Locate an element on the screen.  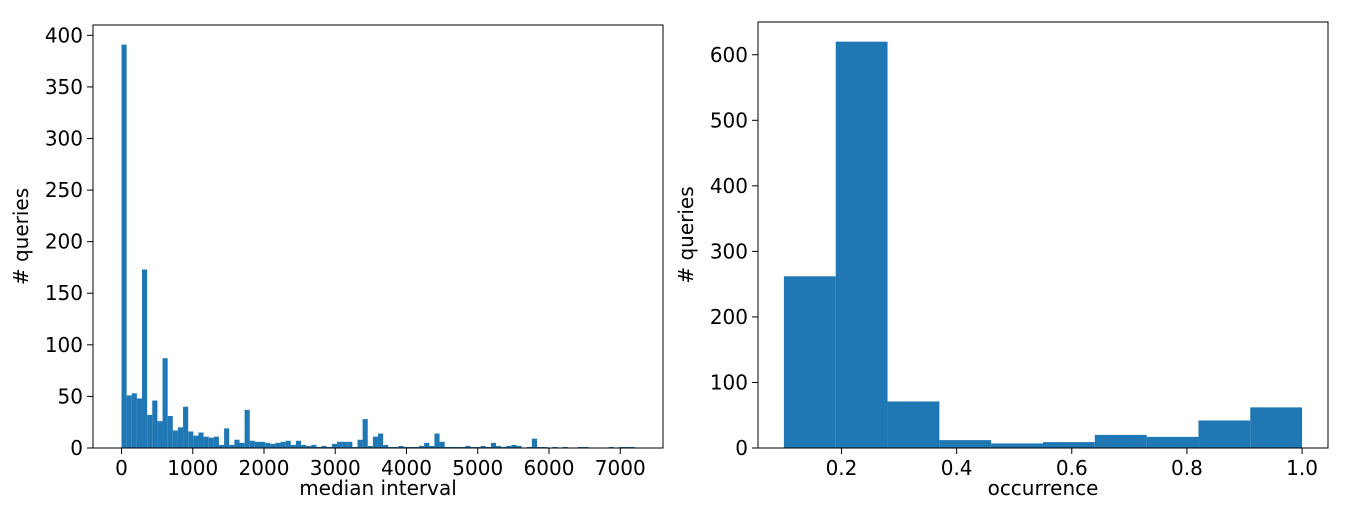
x-tick-label: 0 is located at coordinates (121, 468).